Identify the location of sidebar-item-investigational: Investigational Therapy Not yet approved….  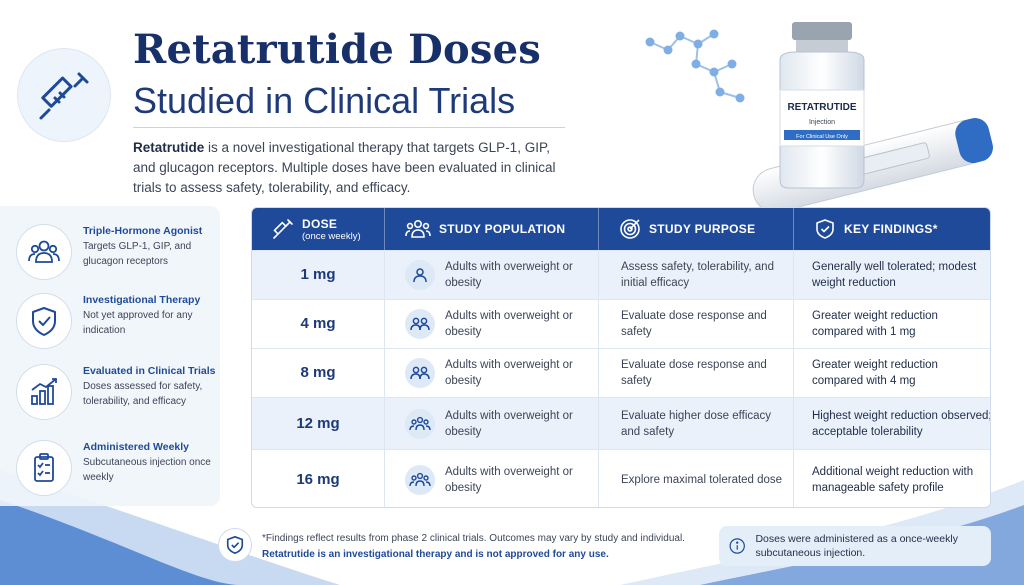
(116, 323).